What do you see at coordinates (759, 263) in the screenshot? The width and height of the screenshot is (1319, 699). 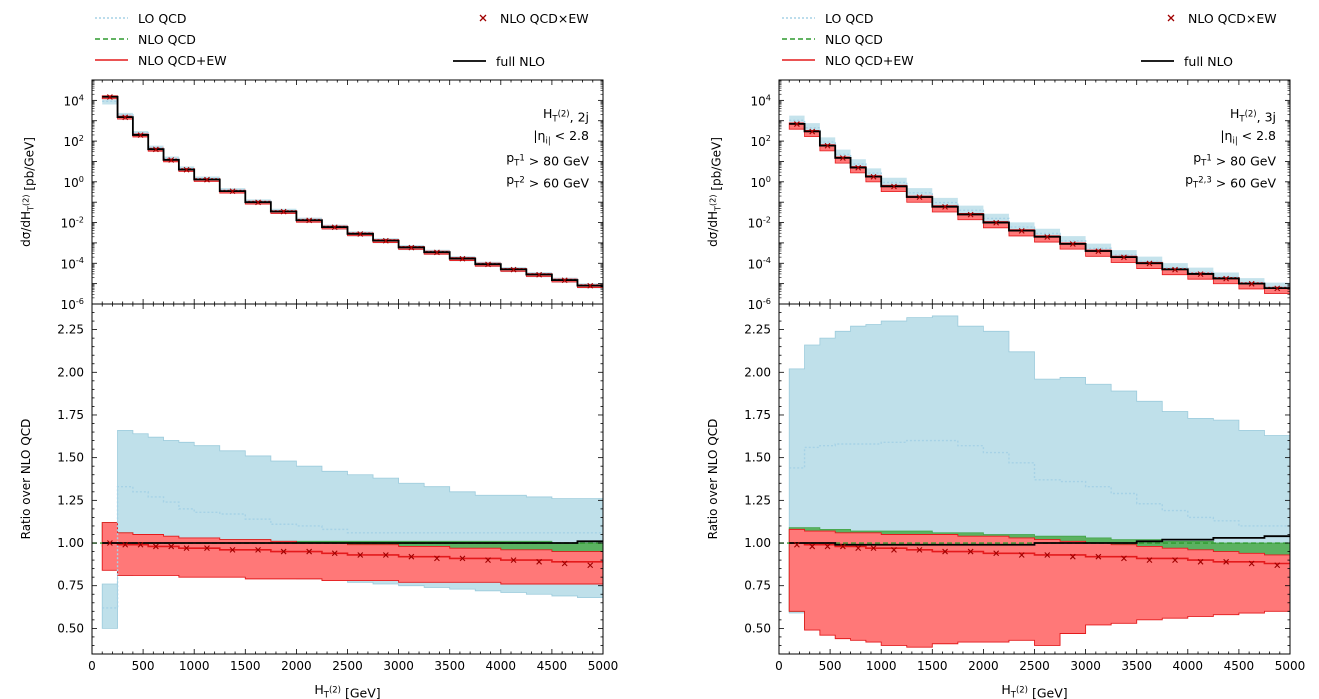 I see `y-tick-label-top: 10-4​` at bounding box center [759, 263].